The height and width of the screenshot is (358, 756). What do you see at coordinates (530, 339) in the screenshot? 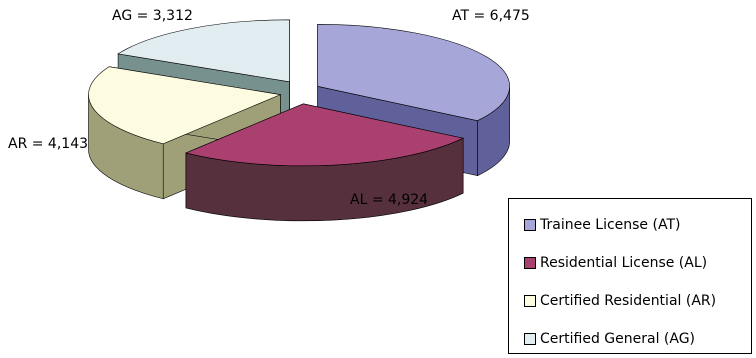
I see `legend-swatch-ag` at bounding box center [530, 339].